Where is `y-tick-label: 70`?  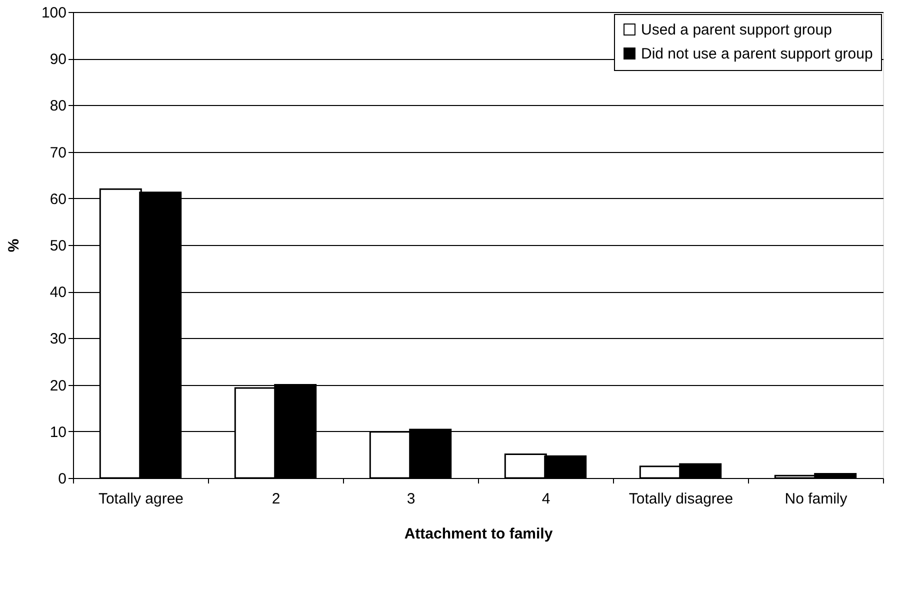
y-tick-label: 70 is located at coordinates (58, 153).